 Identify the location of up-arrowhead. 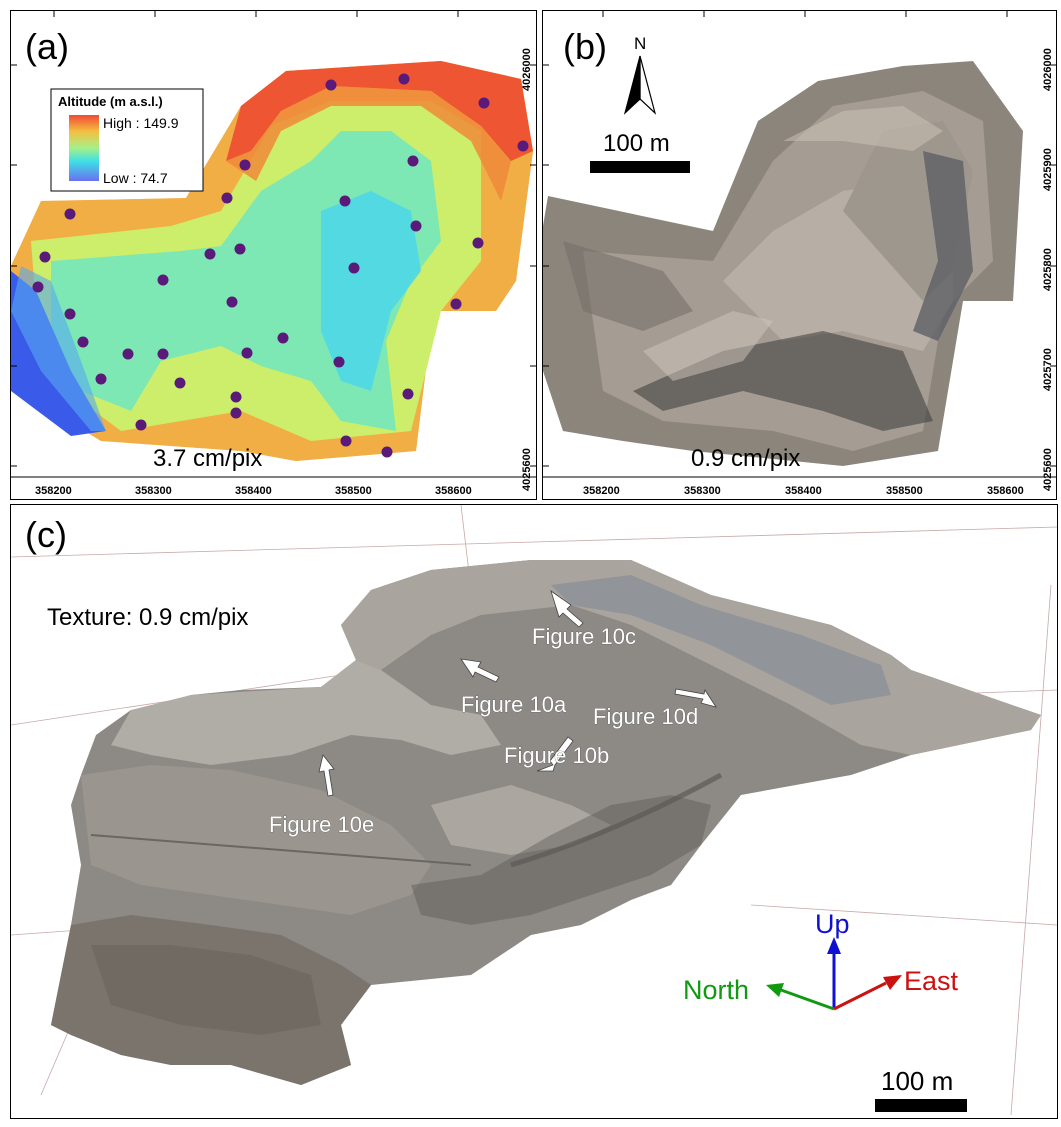
(834, 945).